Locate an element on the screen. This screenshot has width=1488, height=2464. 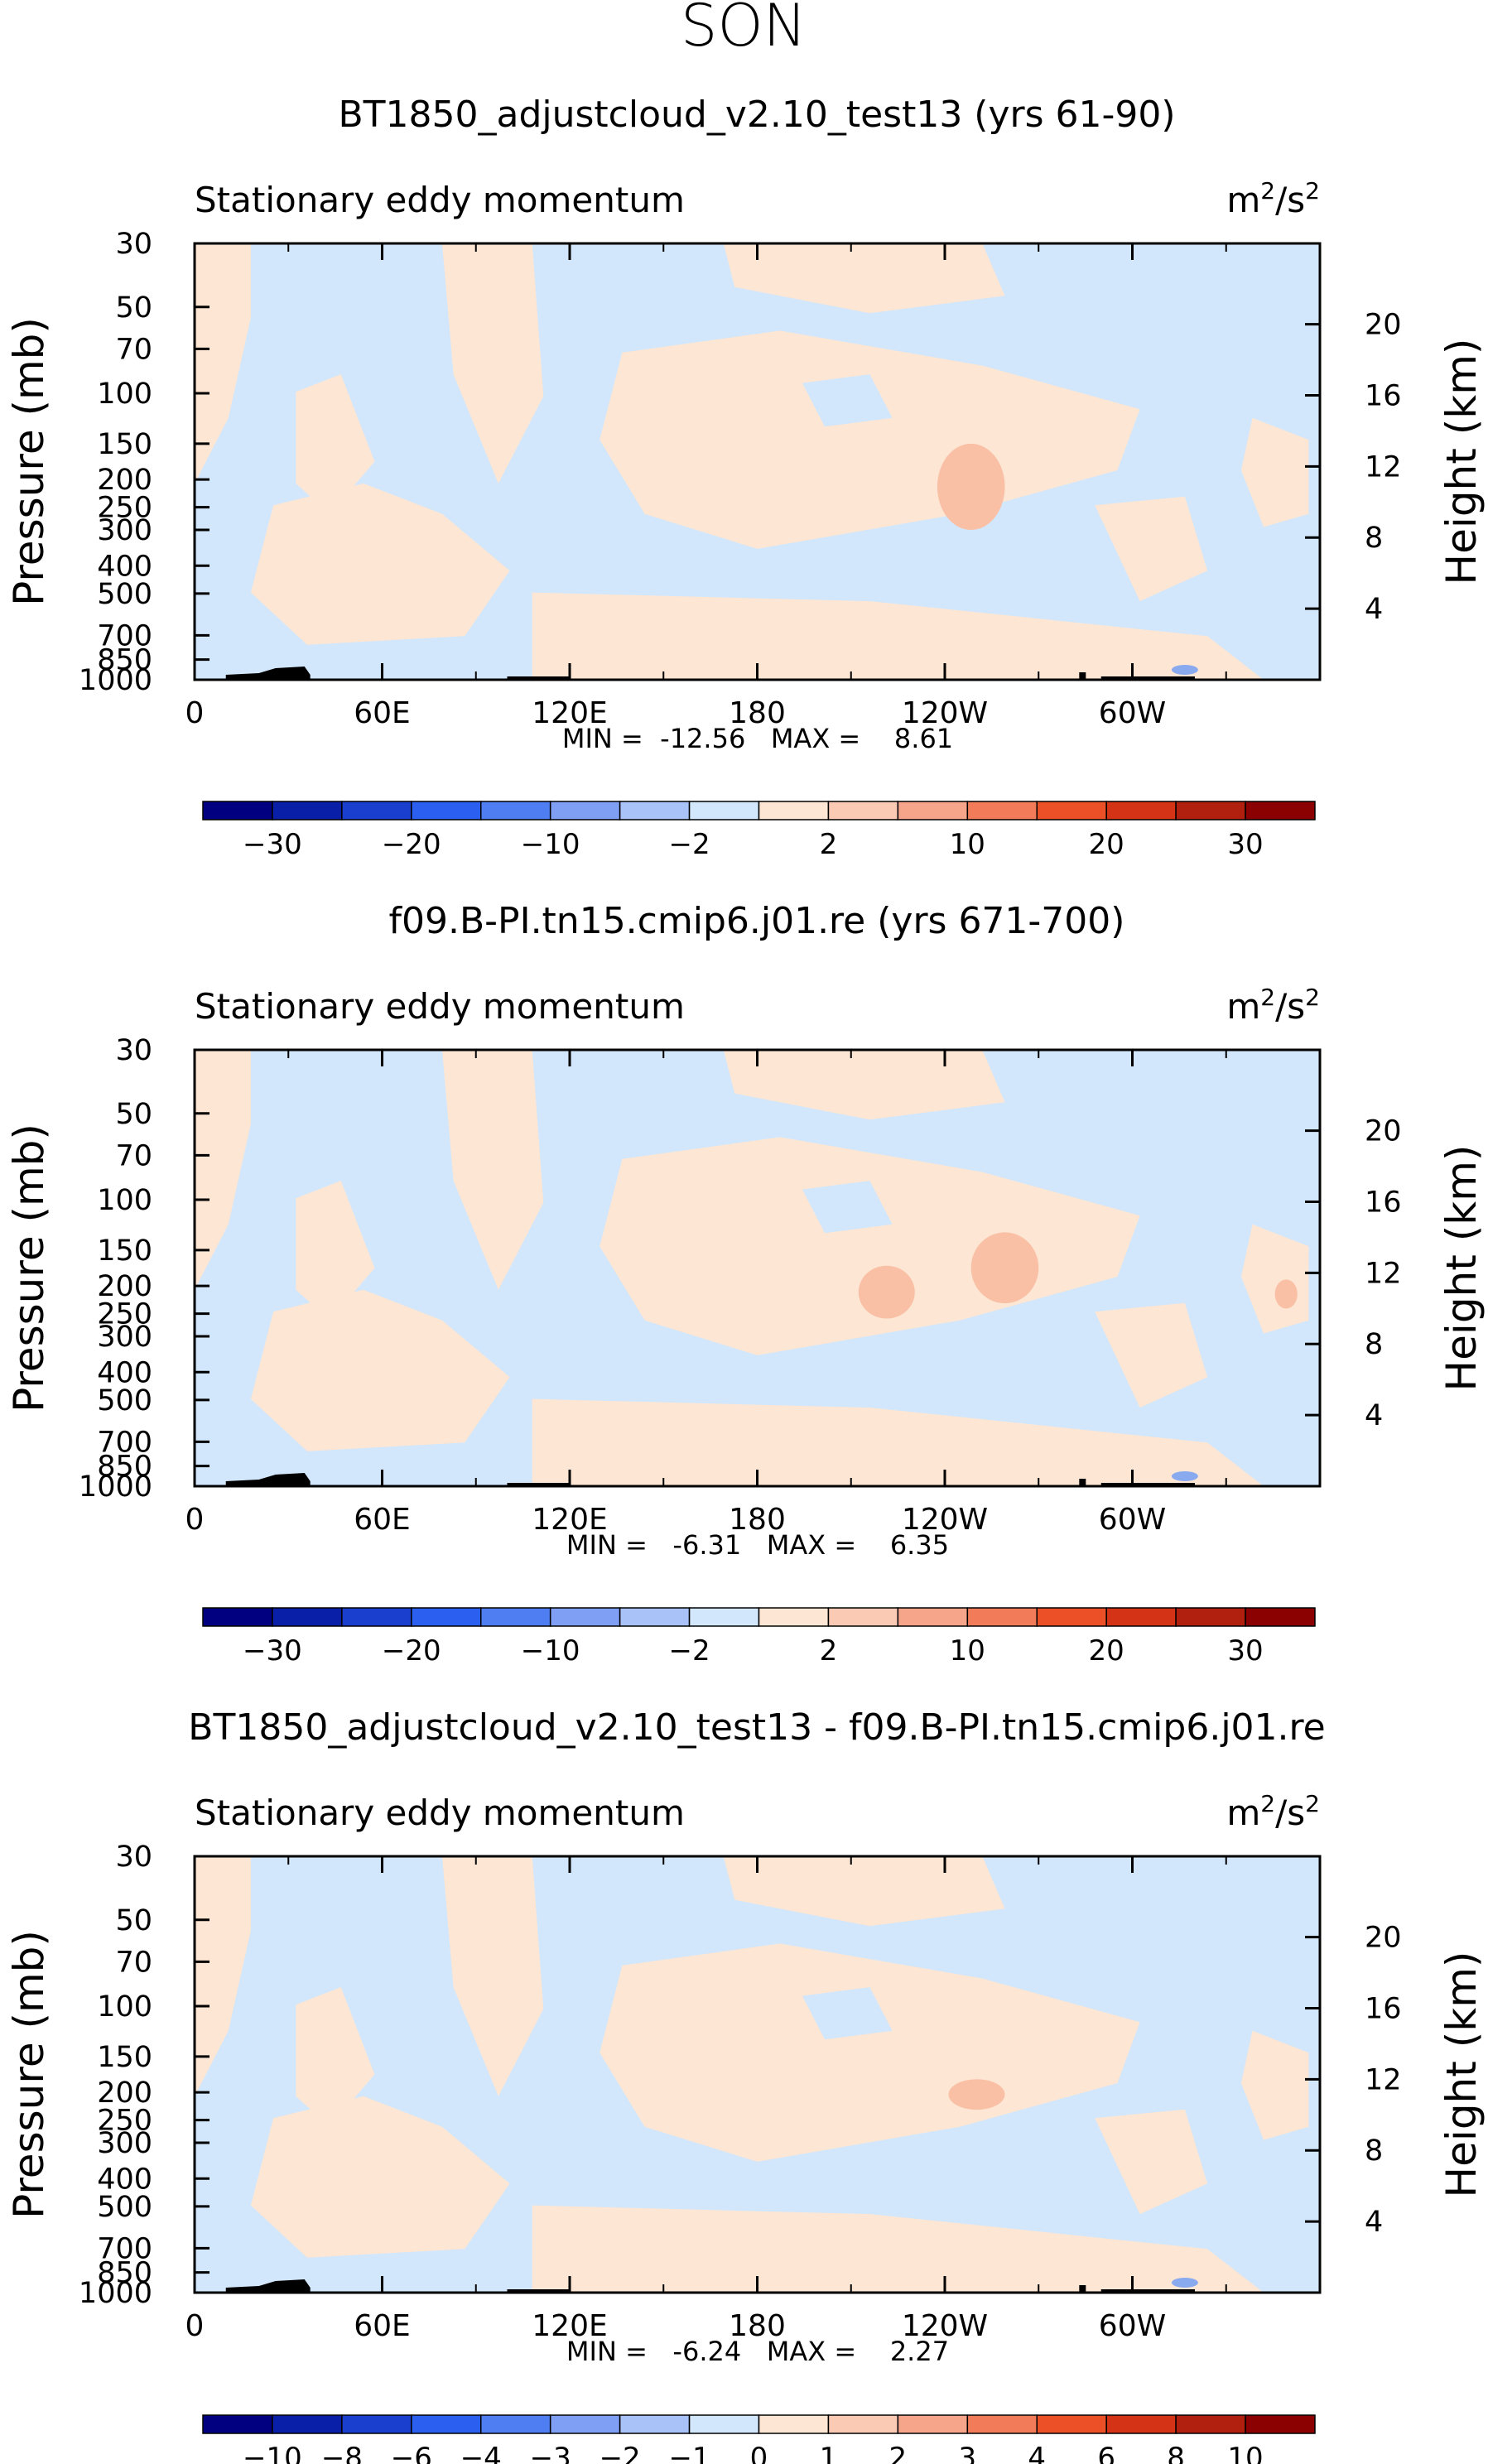
x-tick-label: 120E is located at coordinates (570, 2326).